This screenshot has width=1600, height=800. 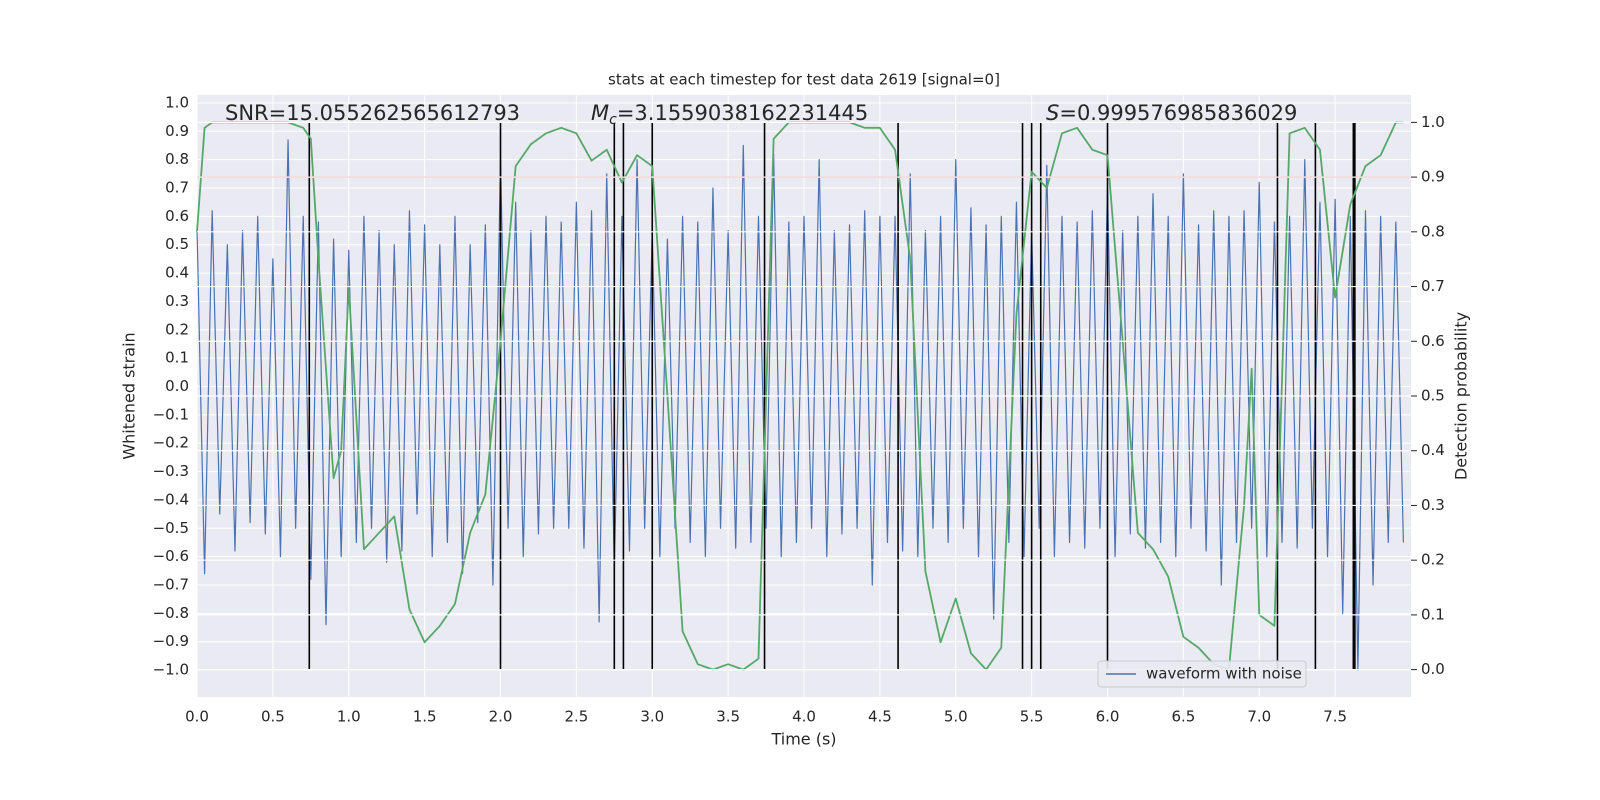 What do you see at coordinates (171, 641) in the screenshot?
I see `y-tick-label: −0.9` at bounding box center [171, 641].